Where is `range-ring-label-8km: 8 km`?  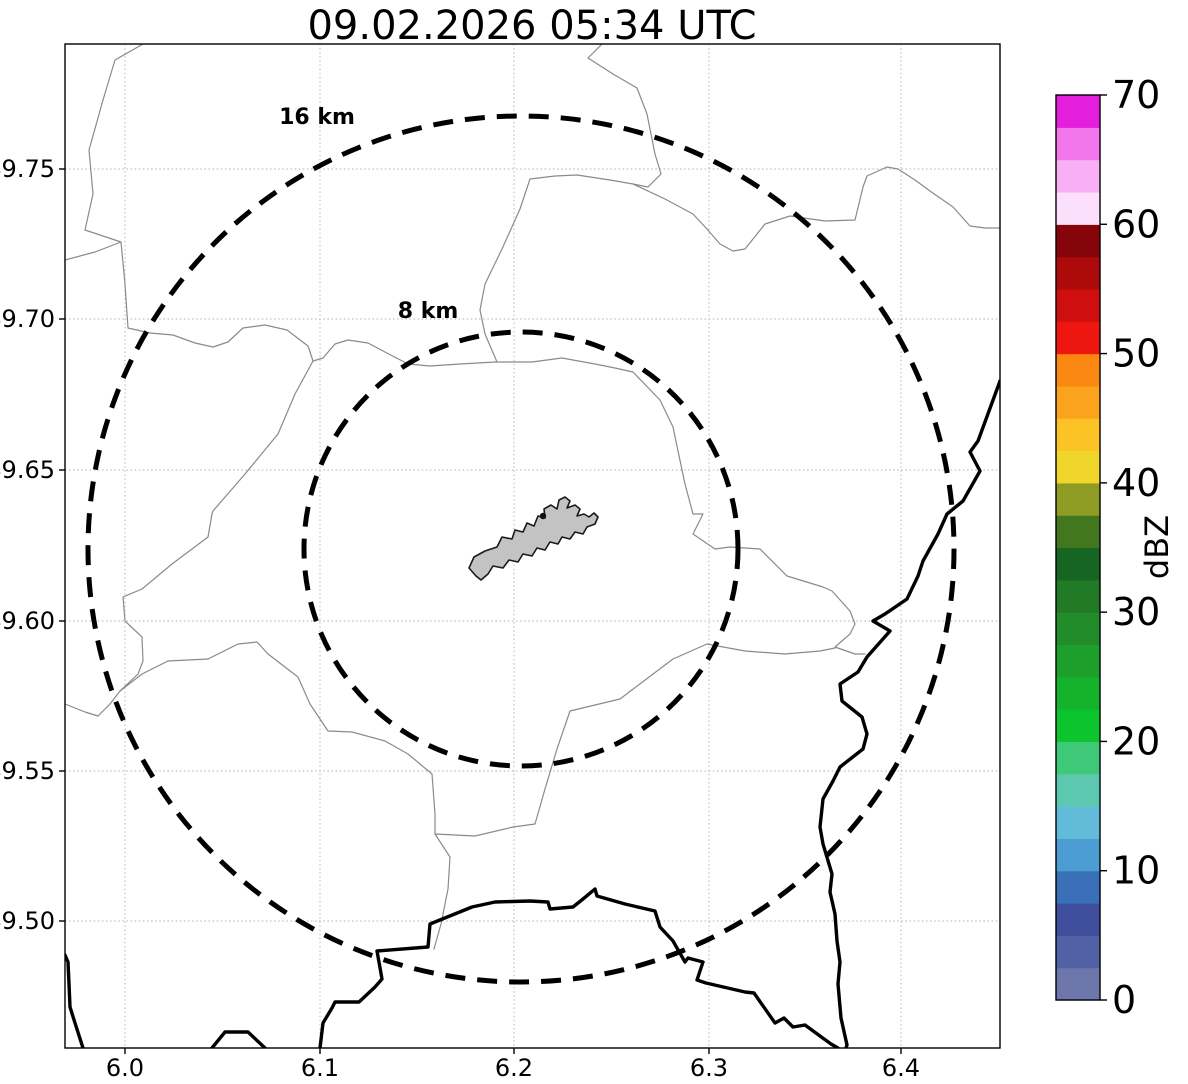
range-ring-label-8km: 8 km is located at coordinates (428, 311).